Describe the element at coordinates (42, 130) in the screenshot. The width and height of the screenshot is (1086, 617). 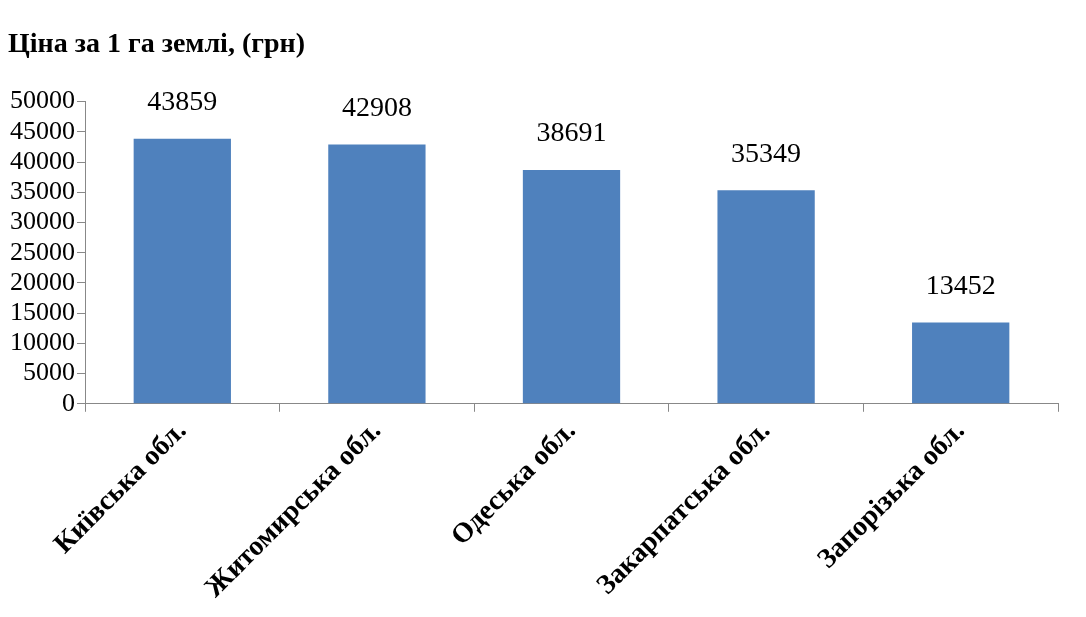
I see `y-tick-label: 45000` at that location.